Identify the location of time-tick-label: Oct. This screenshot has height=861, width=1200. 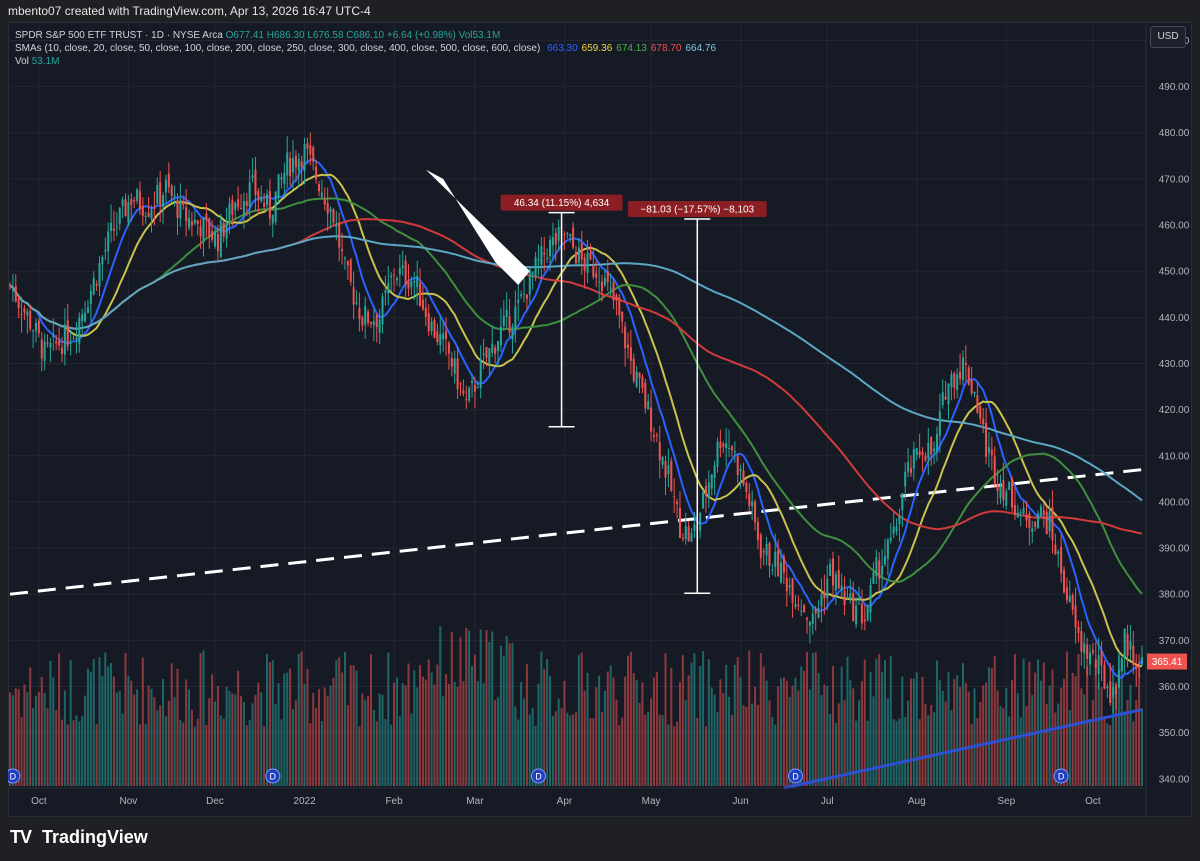
(1093, 801).